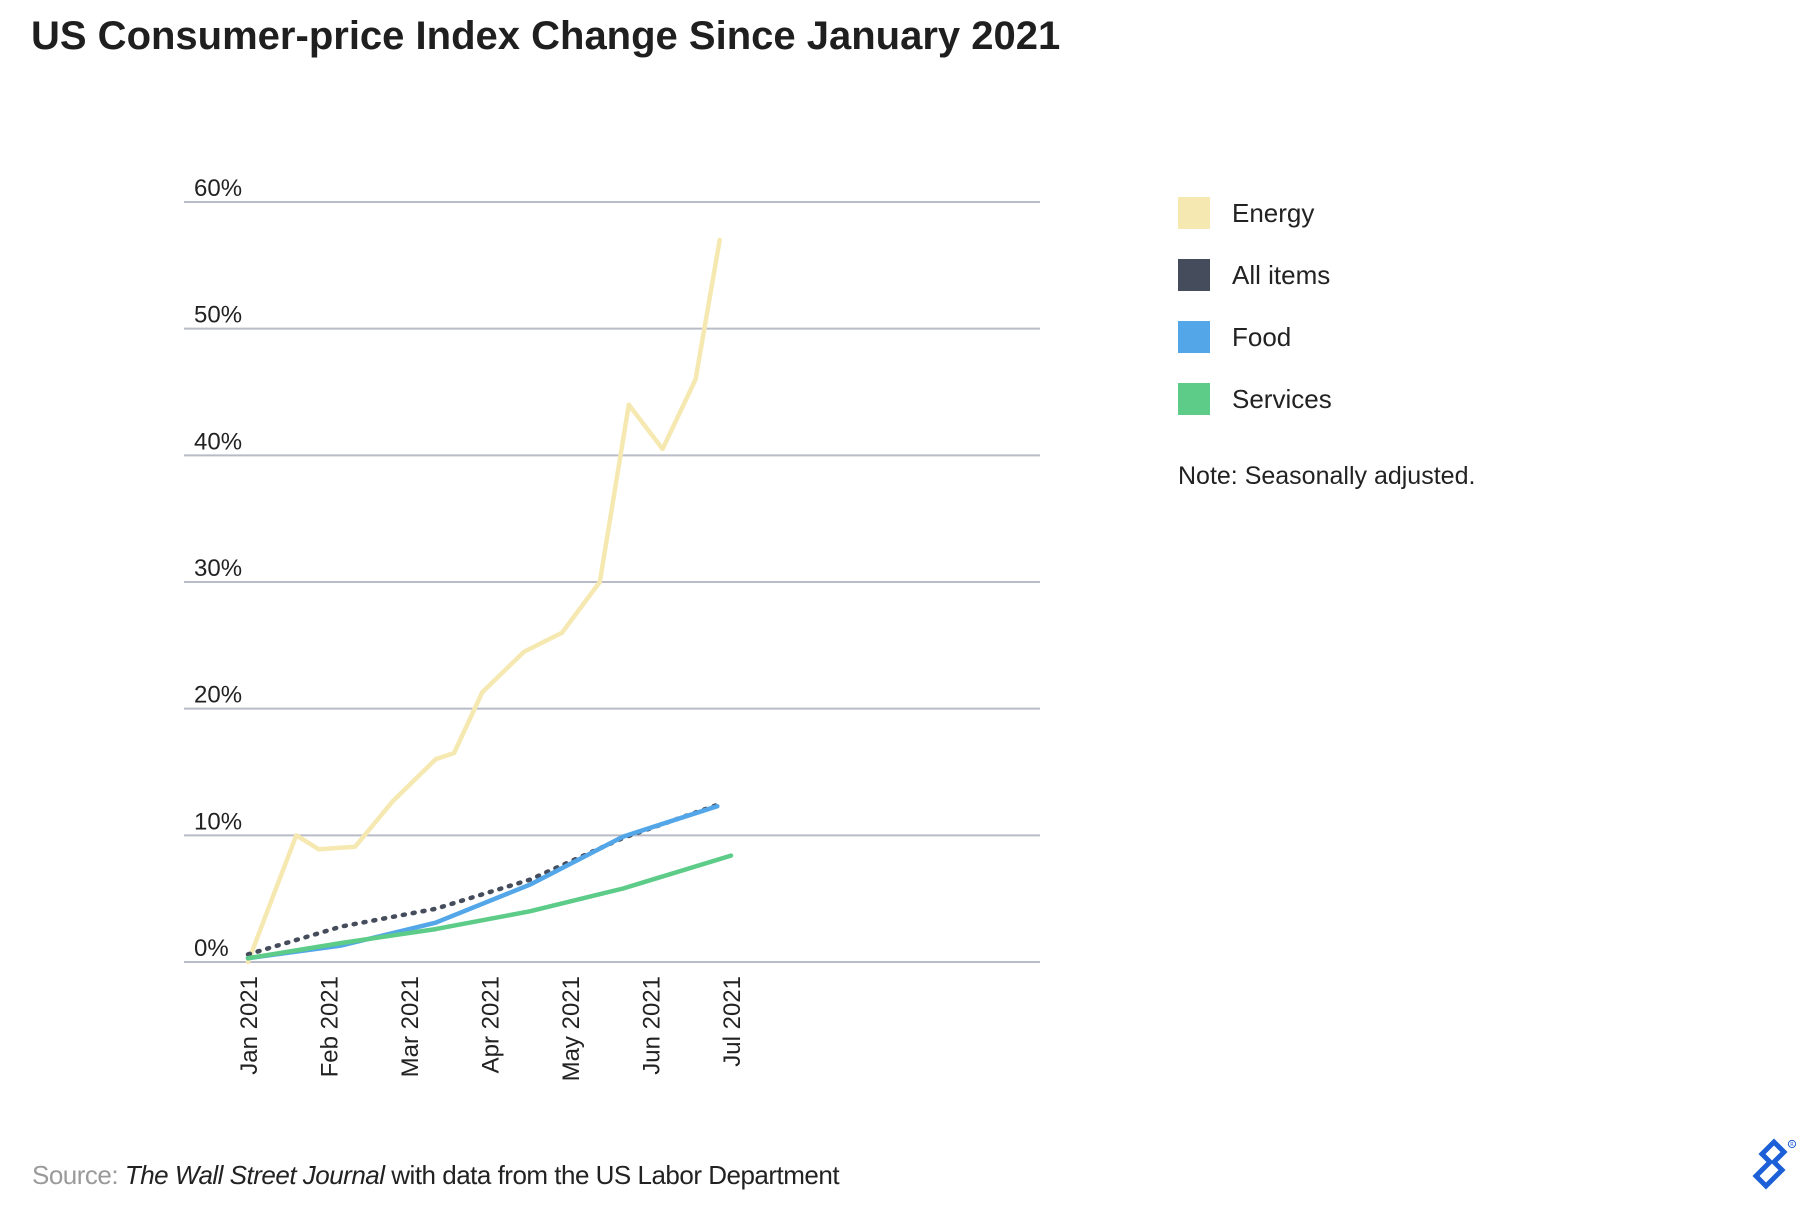 This screenshot has height=1206, width=1810. Describe the element at coordinates (218, 441) in the screenshot. I see `y-tick-label: 40%` at that location.